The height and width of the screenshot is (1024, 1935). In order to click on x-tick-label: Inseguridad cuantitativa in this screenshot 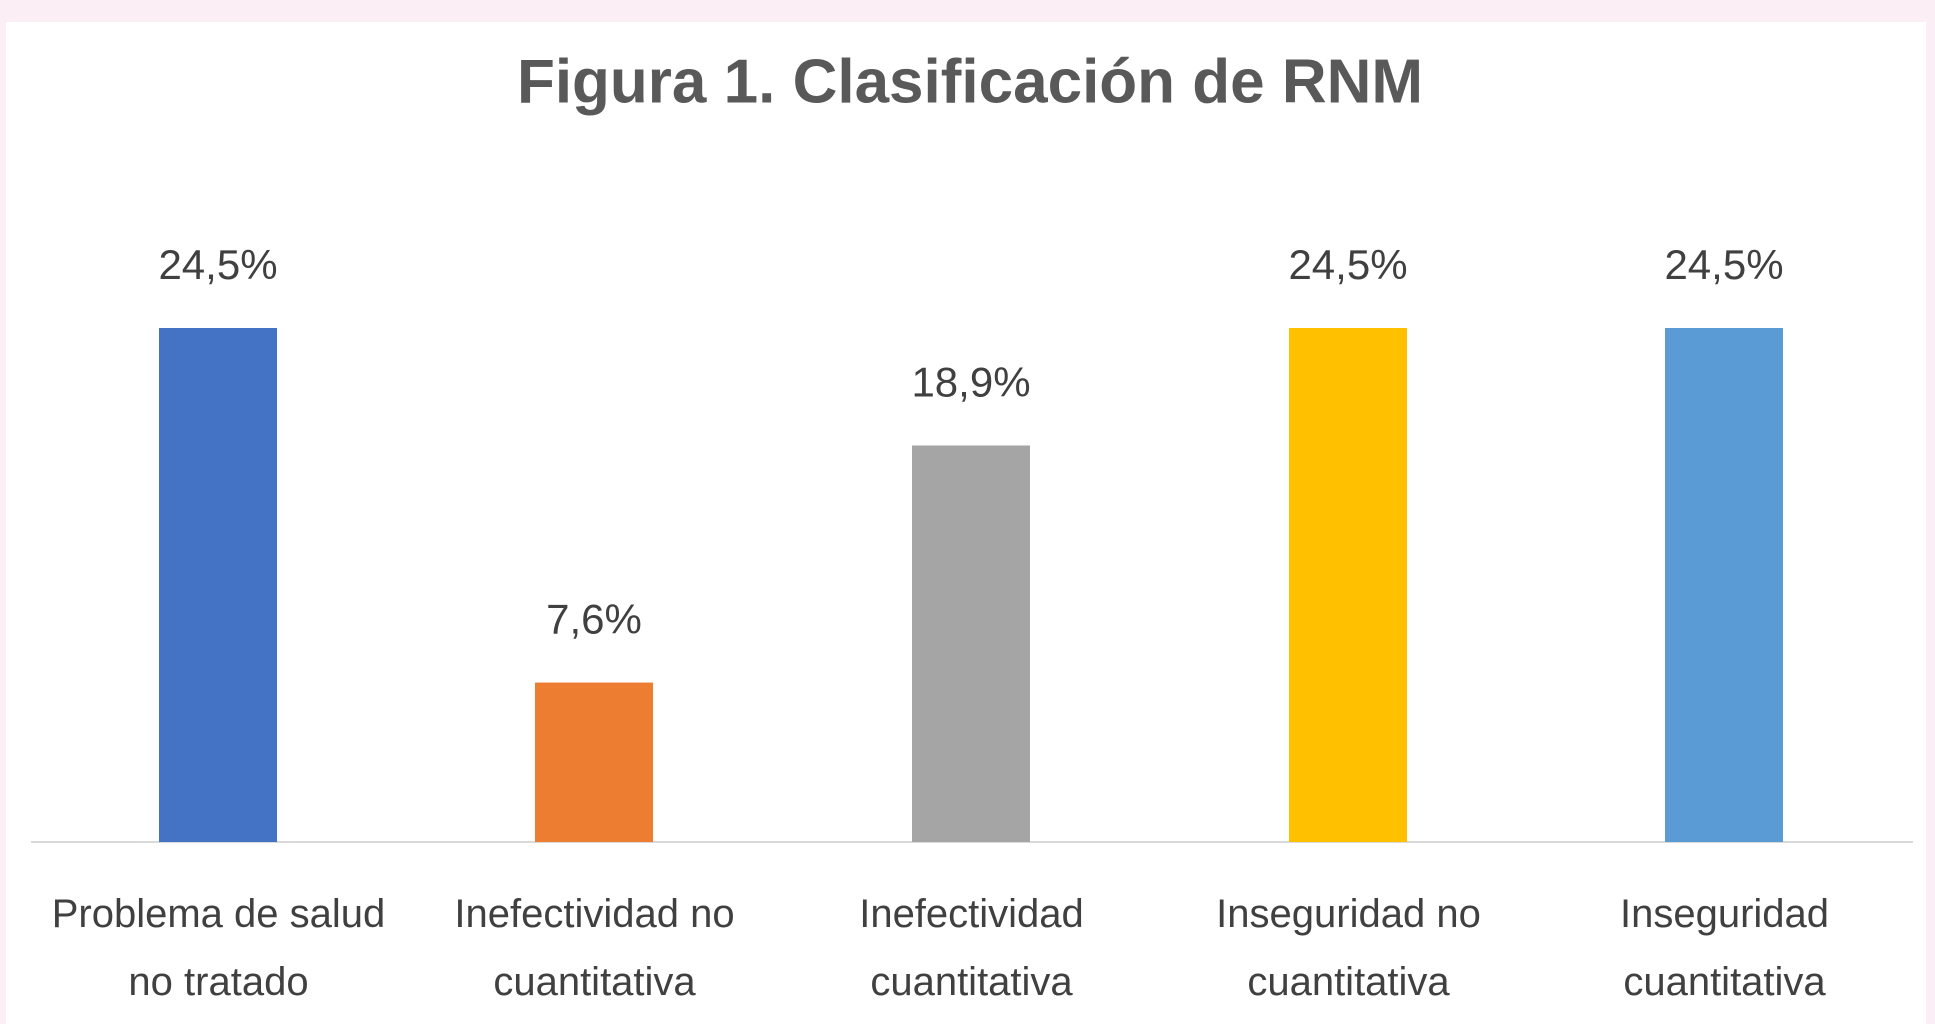, I will do `click(1724, 948)`.